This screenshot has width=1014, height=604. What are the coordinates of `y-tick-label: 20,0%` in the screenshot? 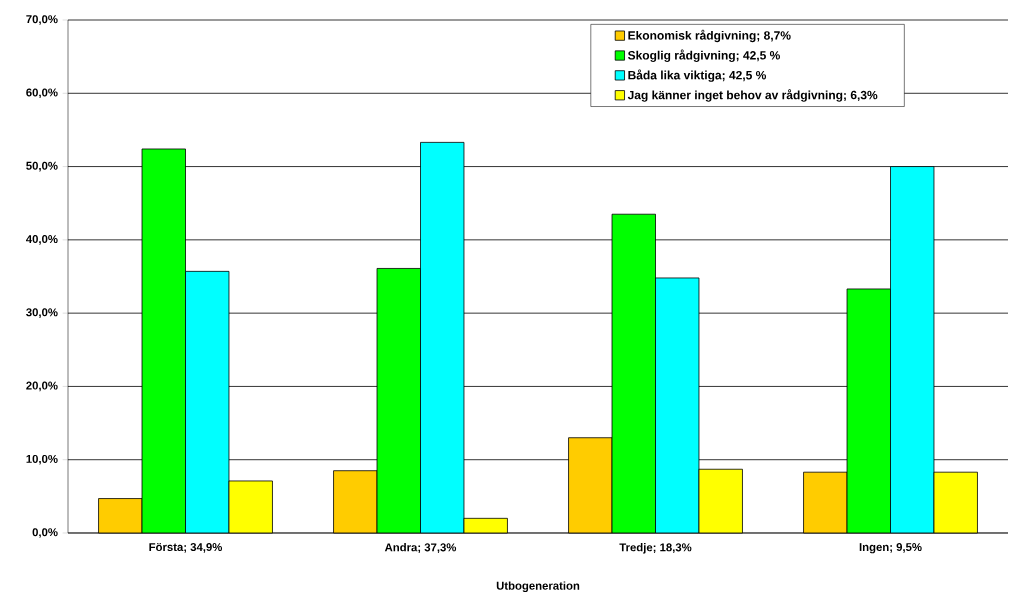 It's located at (42, 386).